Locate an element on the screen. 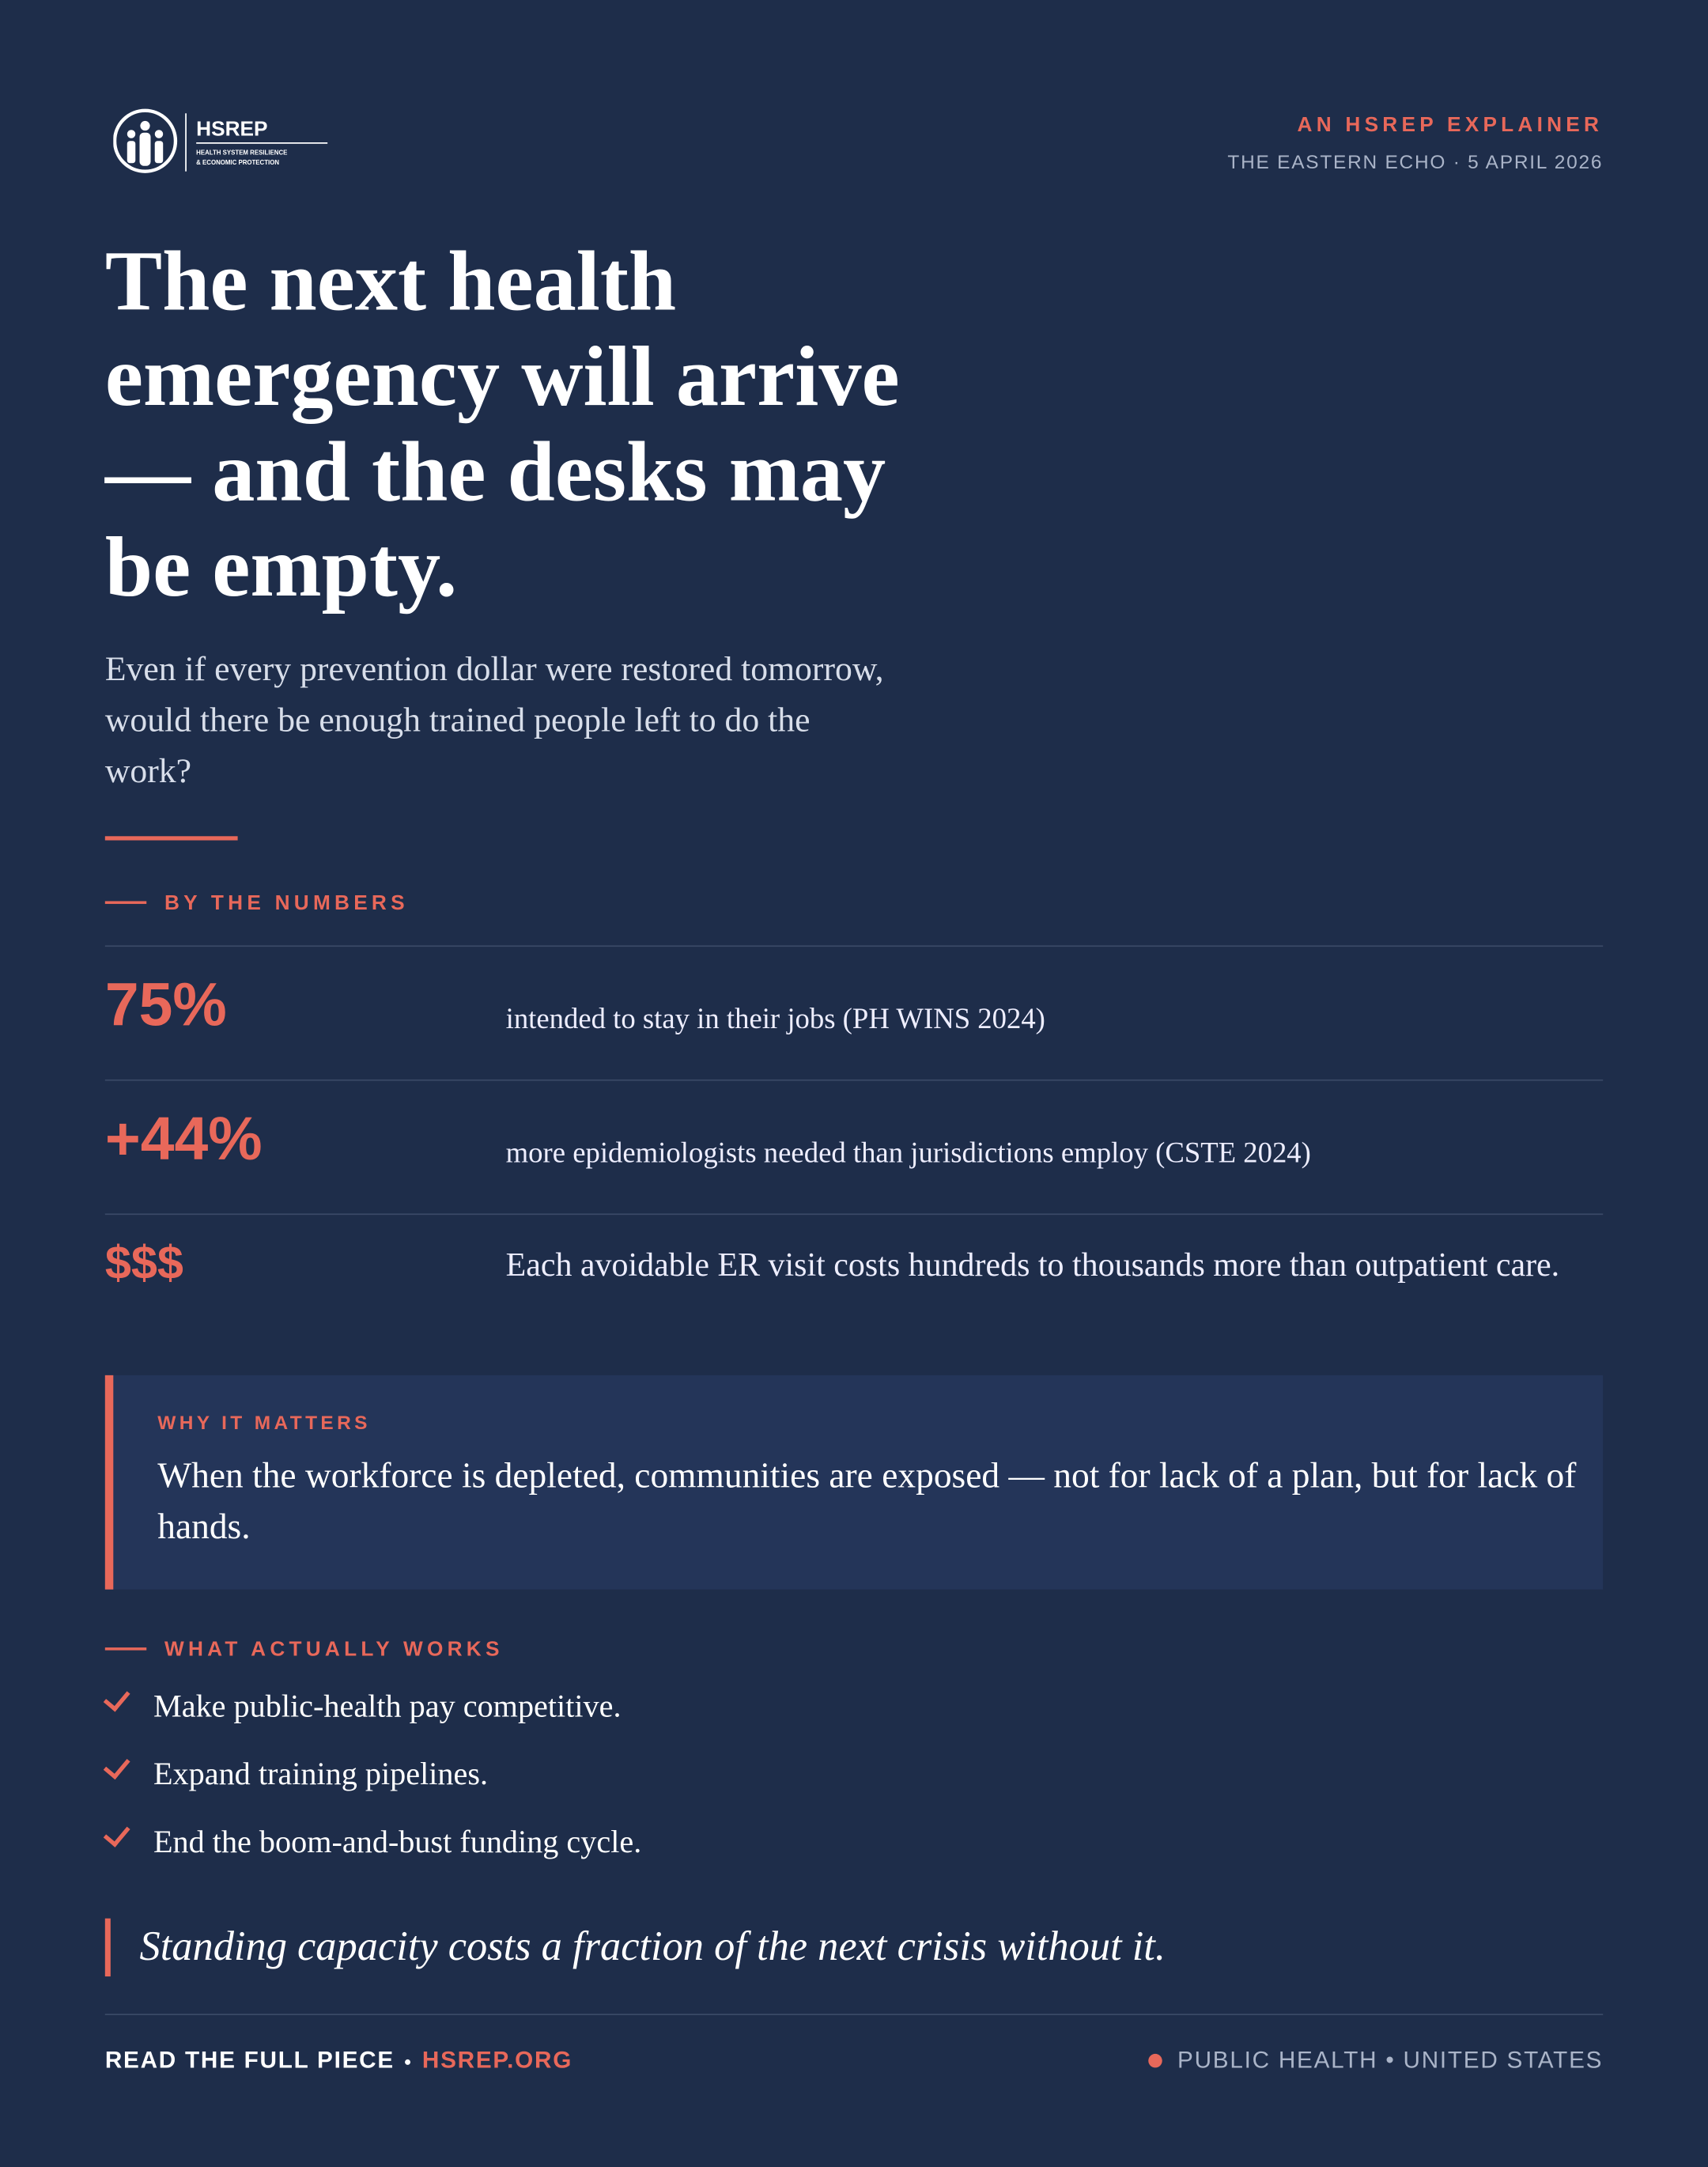  kicker: AN HSREP EXPLAINER is located at coordinates (1451, 125).